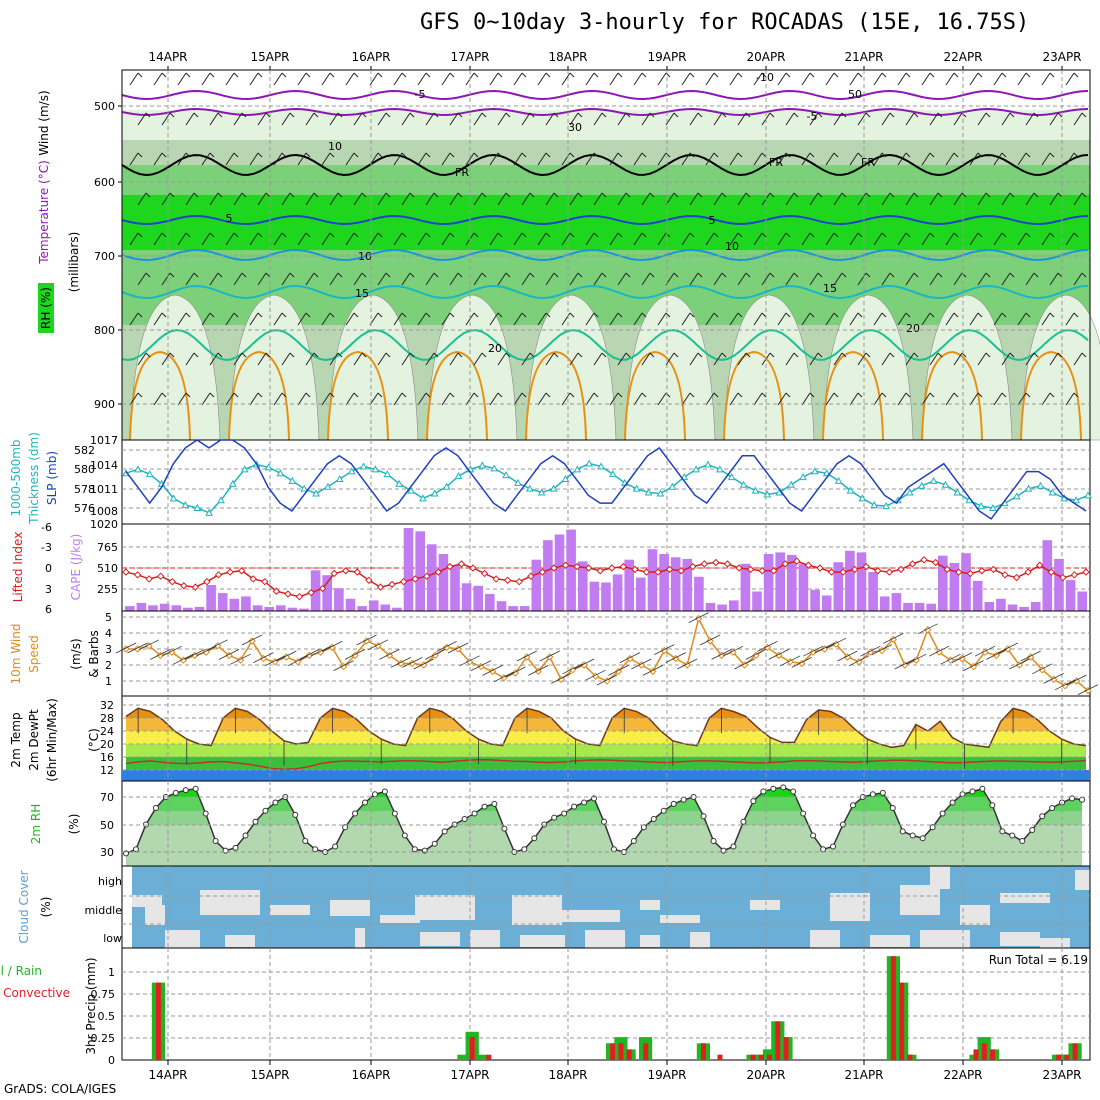  I want to click on wind-tick-label: 3, so click(108, 649).